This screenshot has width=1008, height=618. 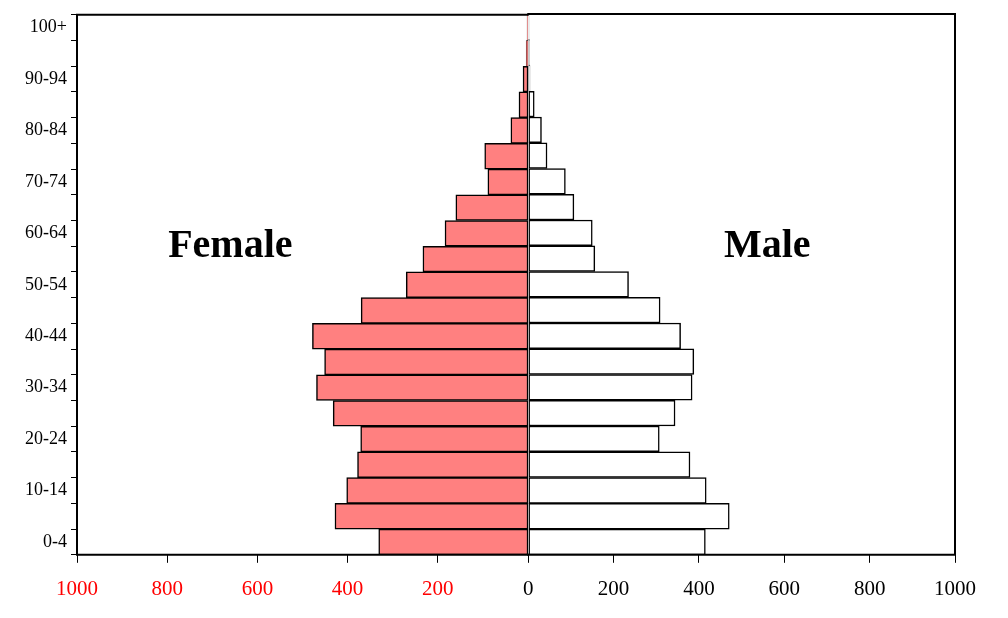 What do you see at coordinates (46, 334) in the screenshot?
I see `y-tick-label: 40-44` at bounding box center [46, 334].